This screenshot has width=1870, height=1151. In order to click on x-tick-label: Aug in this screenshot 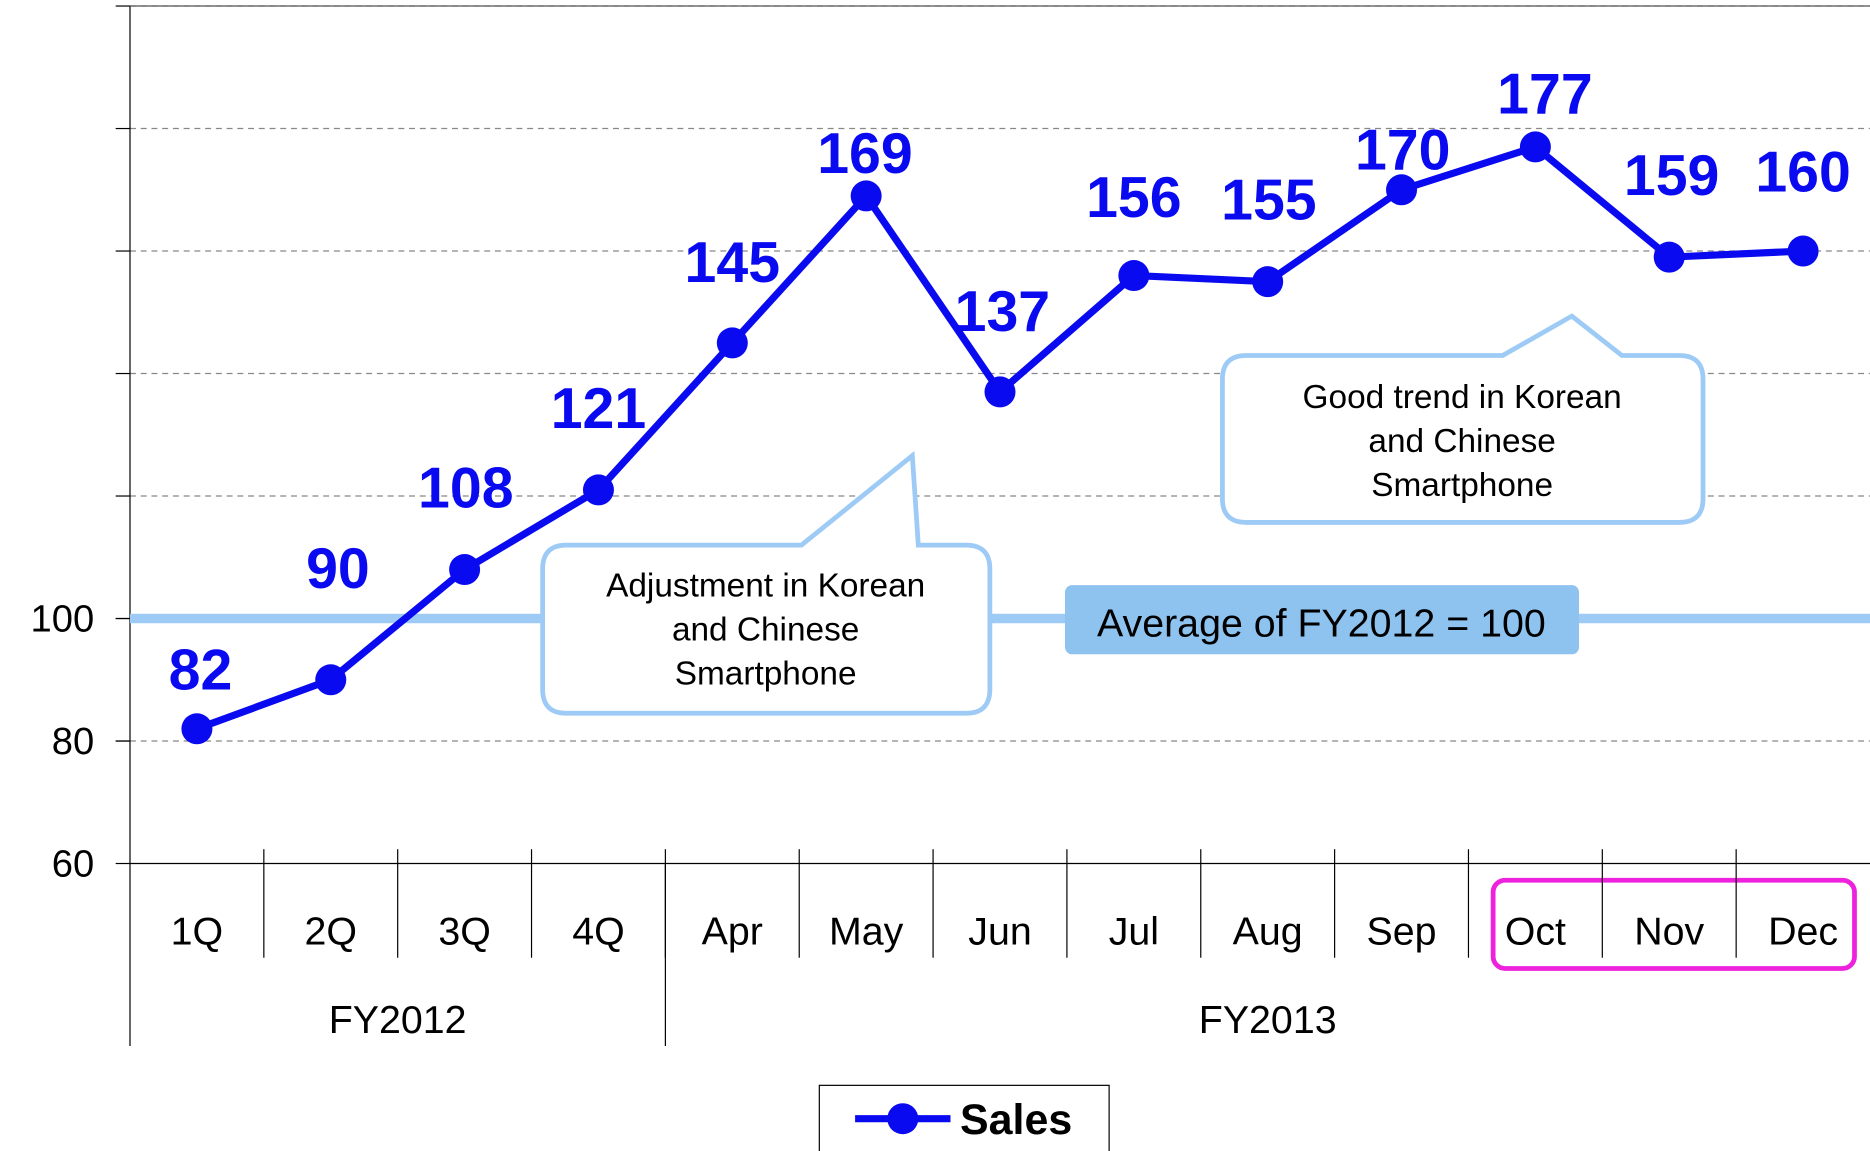, I will do `click(1268, 932)`.